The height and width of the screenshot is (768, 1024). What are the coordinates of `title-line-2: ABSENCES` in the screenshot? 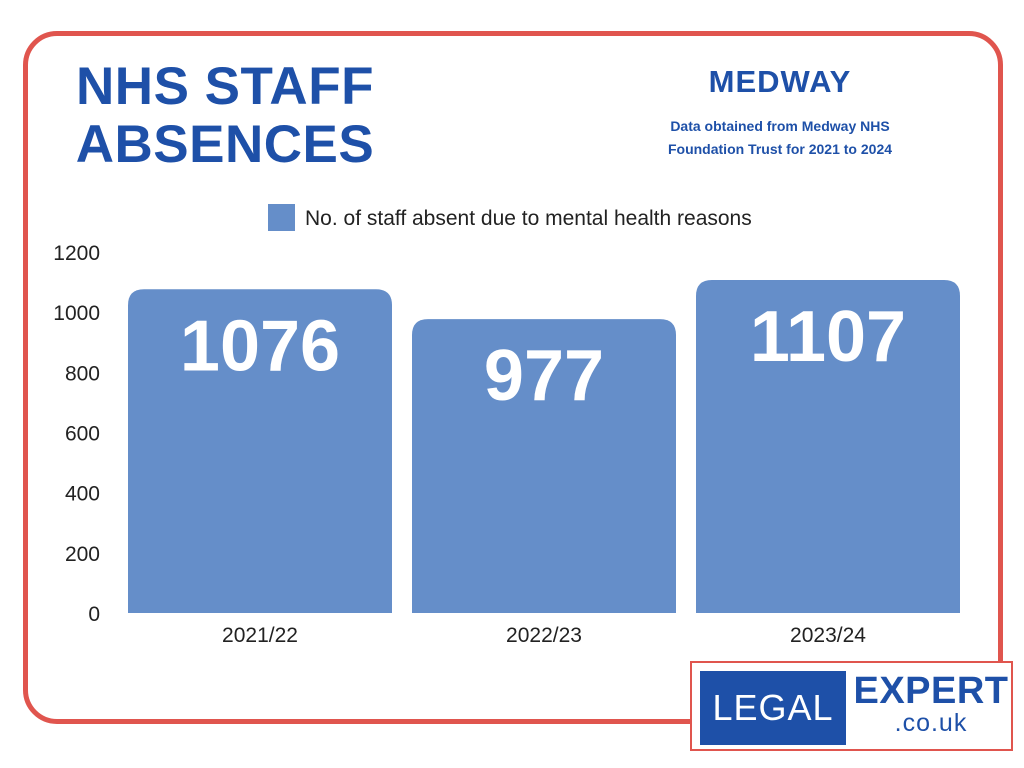 It's located at (225, 144).